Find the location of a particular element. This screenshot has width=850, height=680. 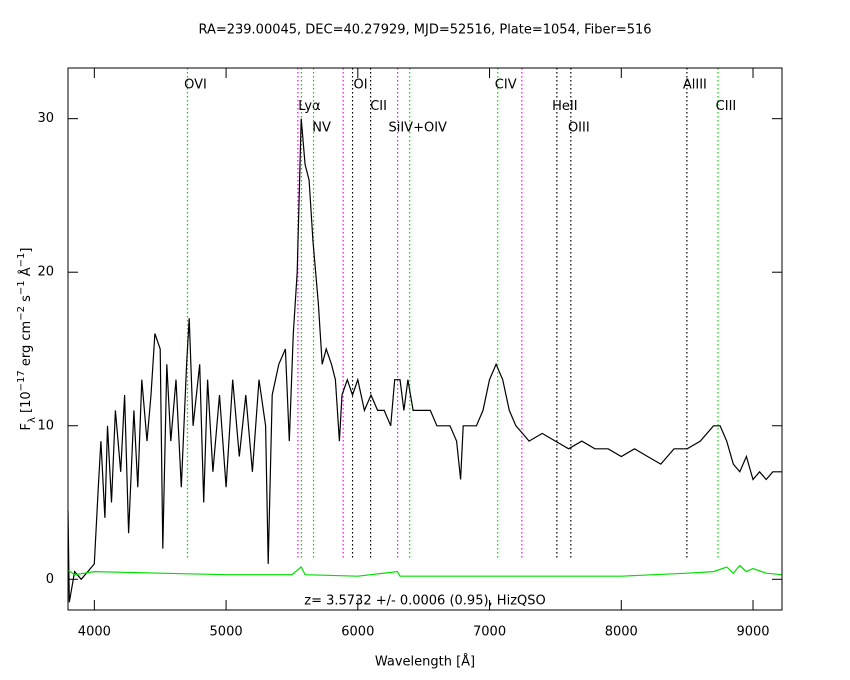

line-label: SiIV+OIV is located at coordinates (417, 128).